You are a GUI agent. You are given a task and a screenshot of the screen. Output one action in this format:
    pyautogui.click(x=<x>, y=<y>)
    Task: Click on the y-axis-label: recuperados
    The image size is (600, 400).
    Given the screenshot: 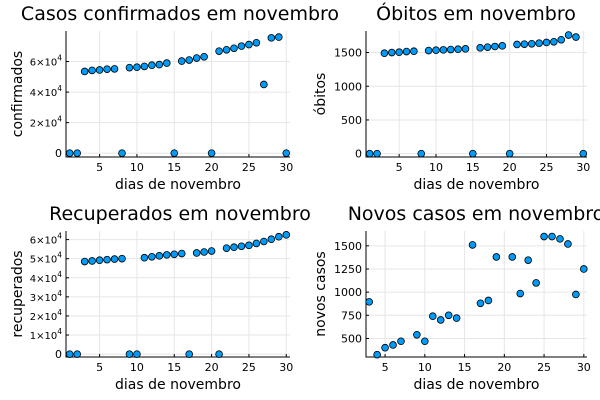 What is the action you would take?
    pyautogui.click(x=18, y=293)
    